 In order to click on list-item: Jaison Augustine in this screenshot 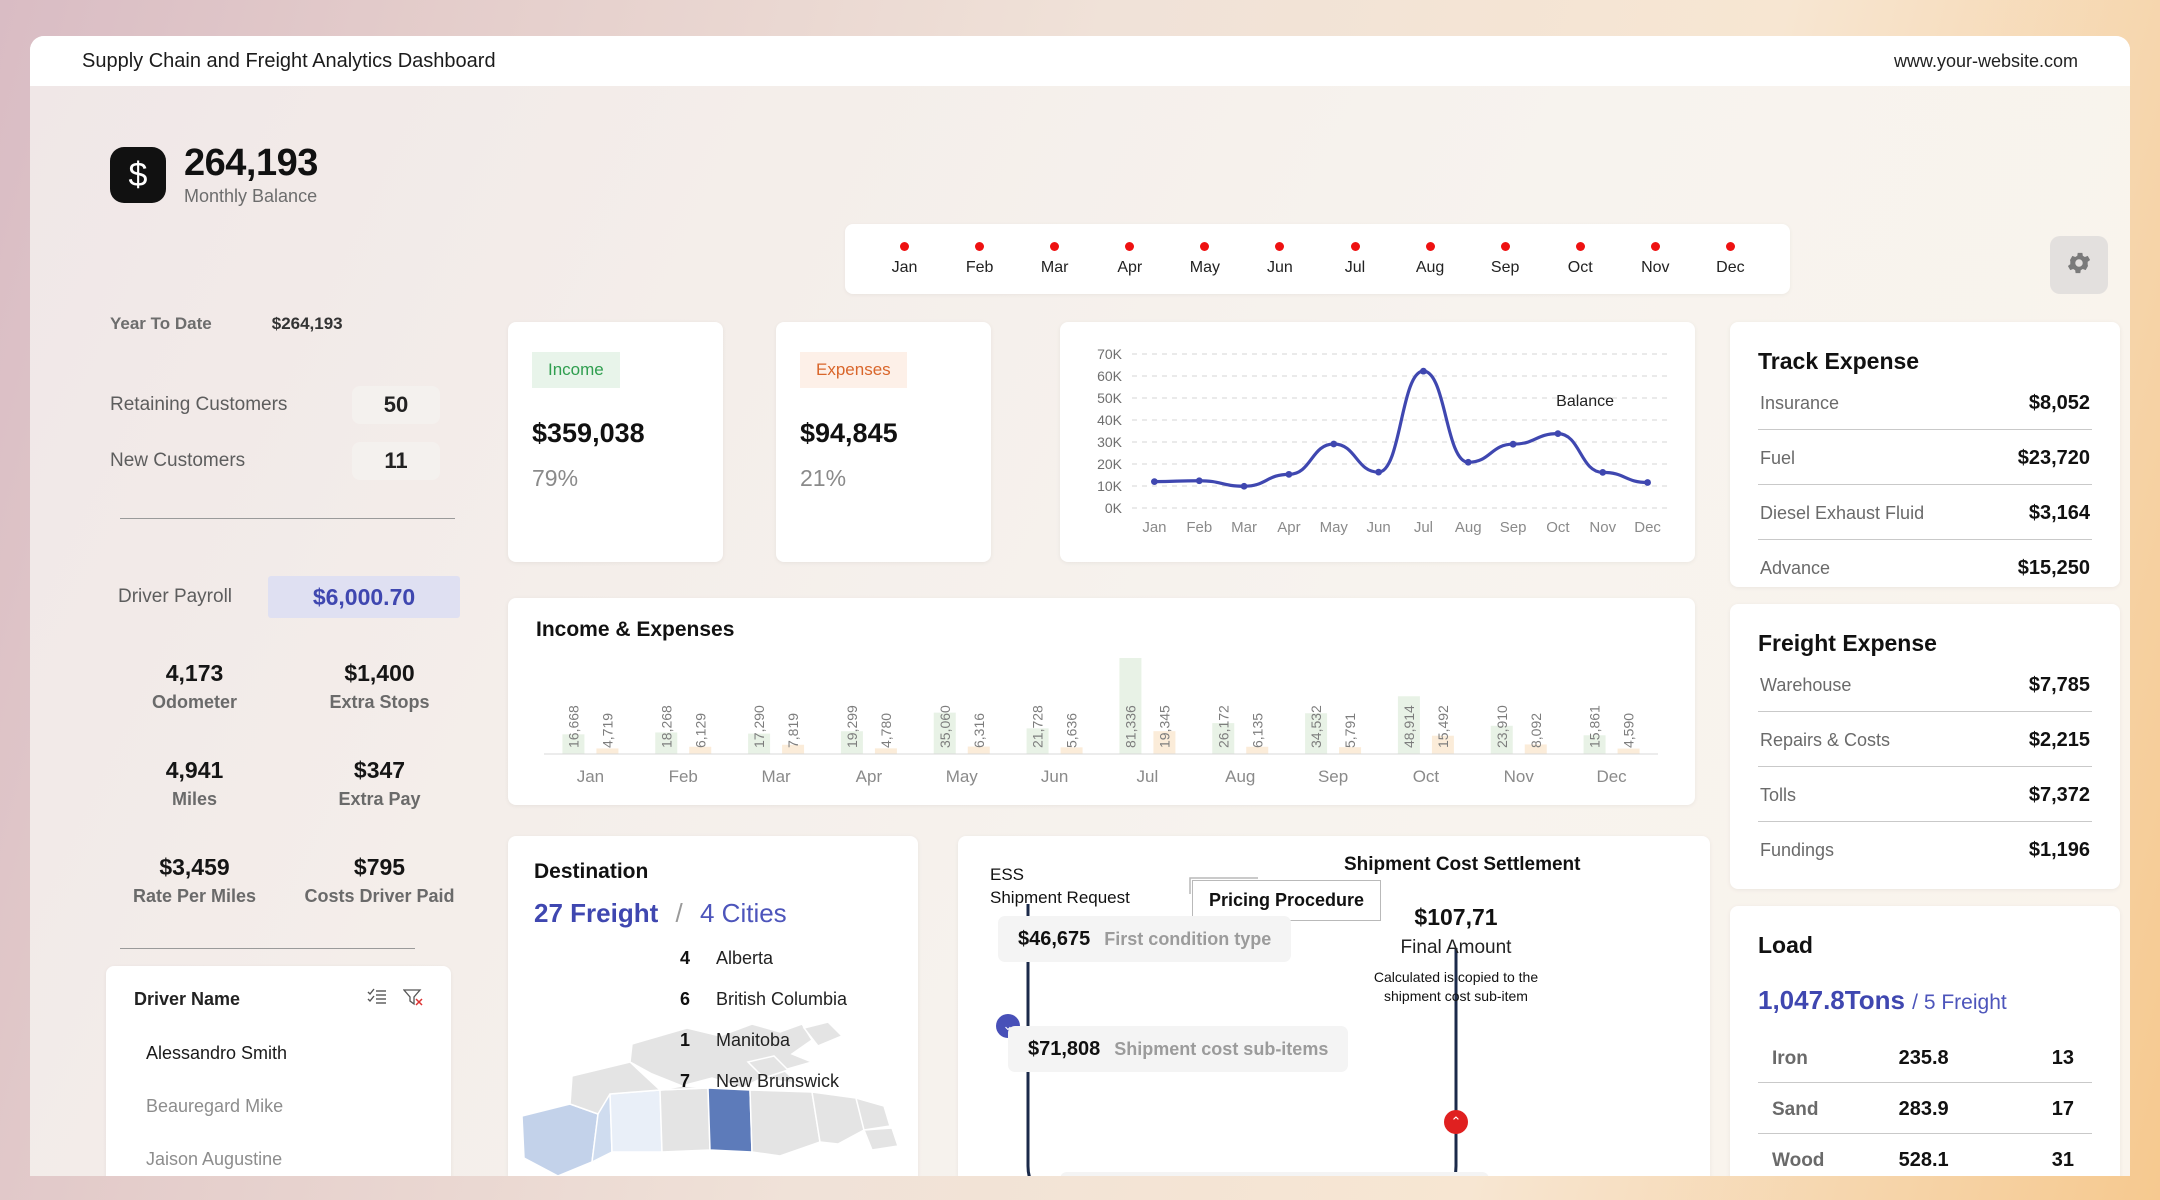, I will do `click(214, 1159)`.